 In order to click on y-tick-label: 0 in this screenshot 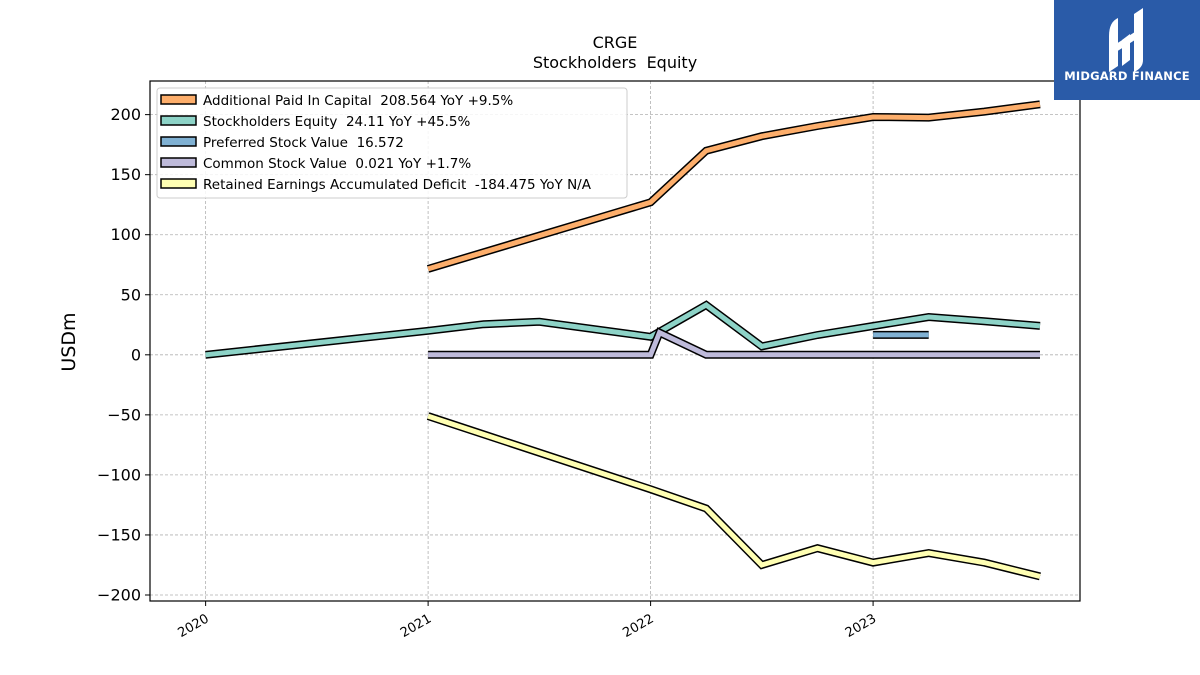, I will do `click(136, 354)`.